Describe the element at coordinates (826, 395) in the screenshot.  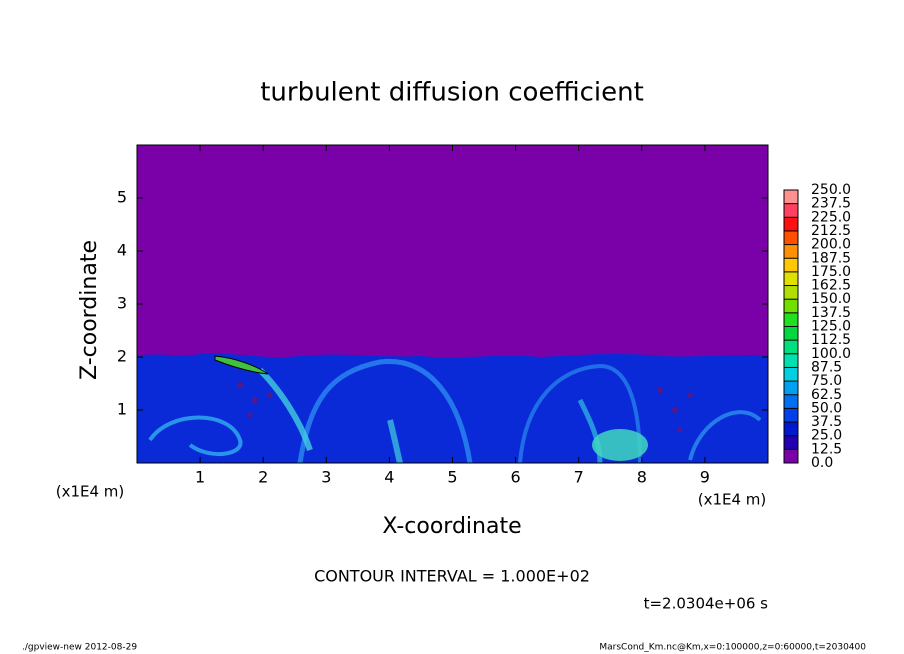
I see `colorbar-label: 62.5` at that location.